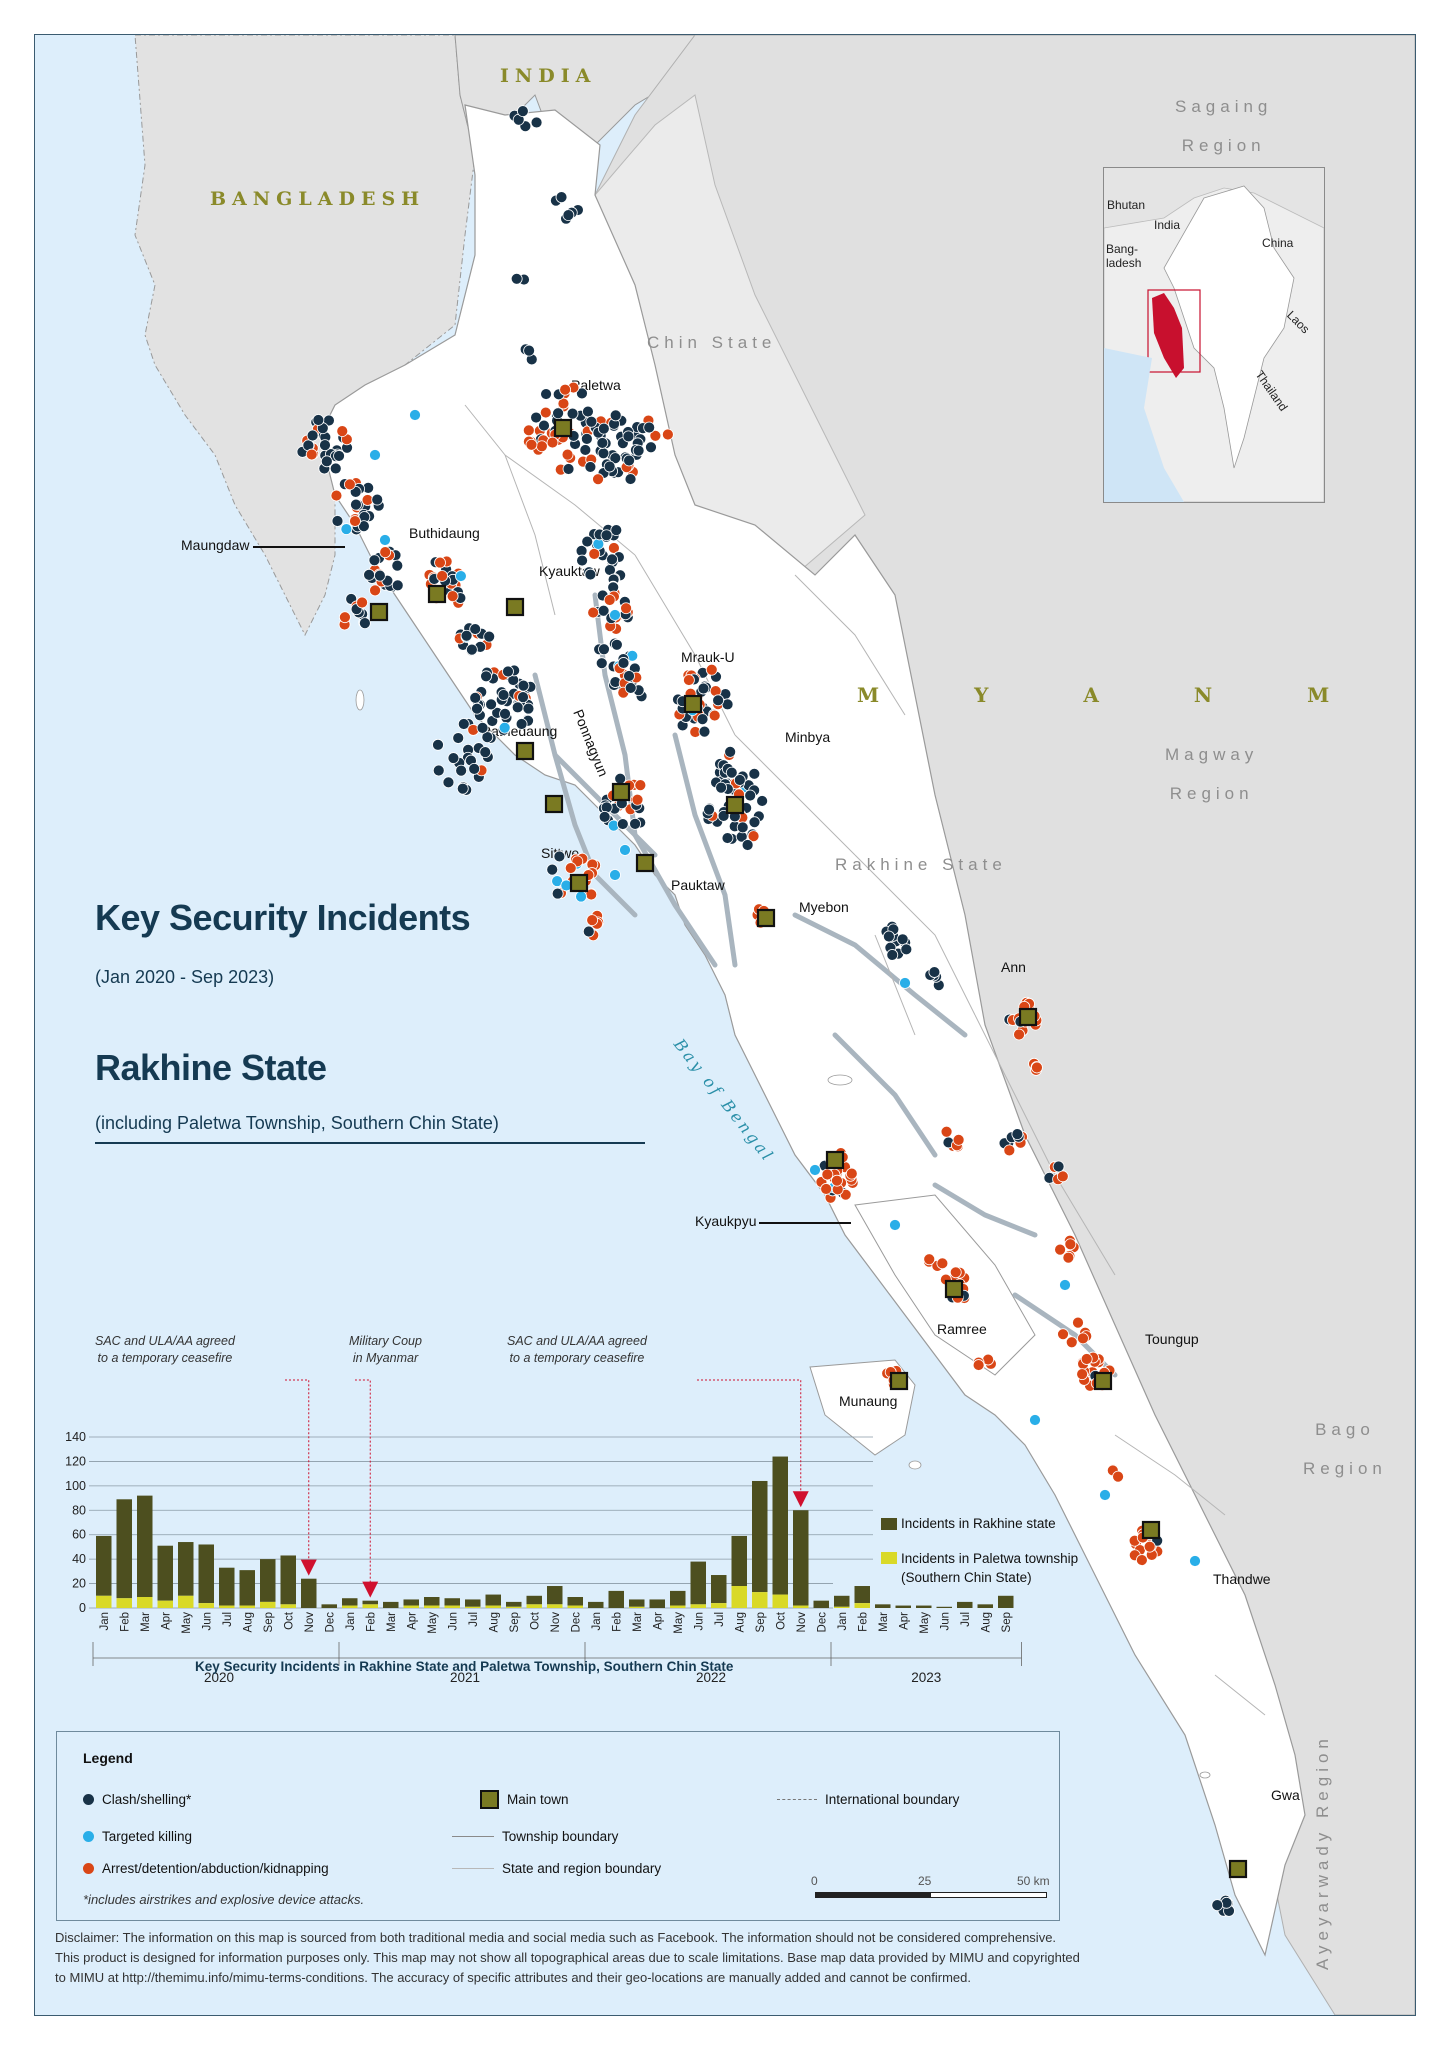 The width and height of the screenshot is (1448, 2048). Describe the element at coordinates (75, 1486) in the screenshot. I see `y-tick-label: 100` at that location.